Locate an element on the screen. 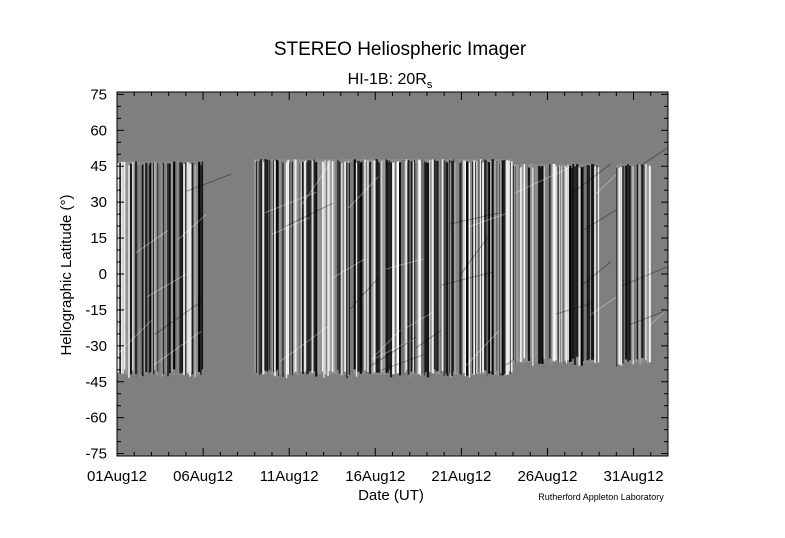 This screenshot has width=785, height=538. y-tick-label: -60 is located at coordinates (96, 418).